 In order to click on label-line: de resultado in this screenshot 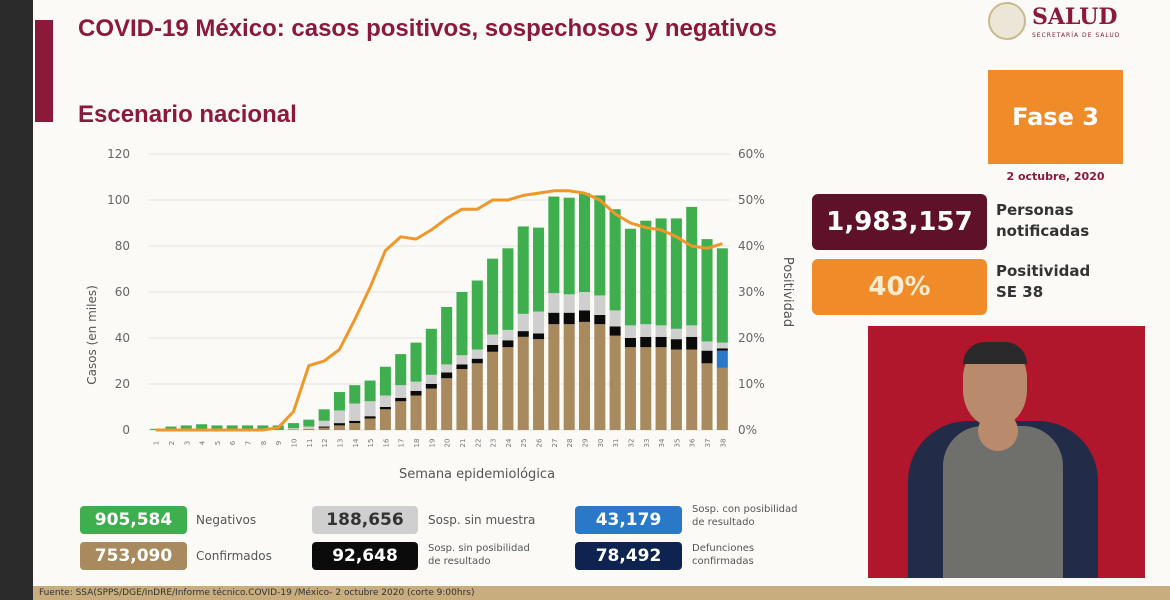, I will do `click(723, 522)`.